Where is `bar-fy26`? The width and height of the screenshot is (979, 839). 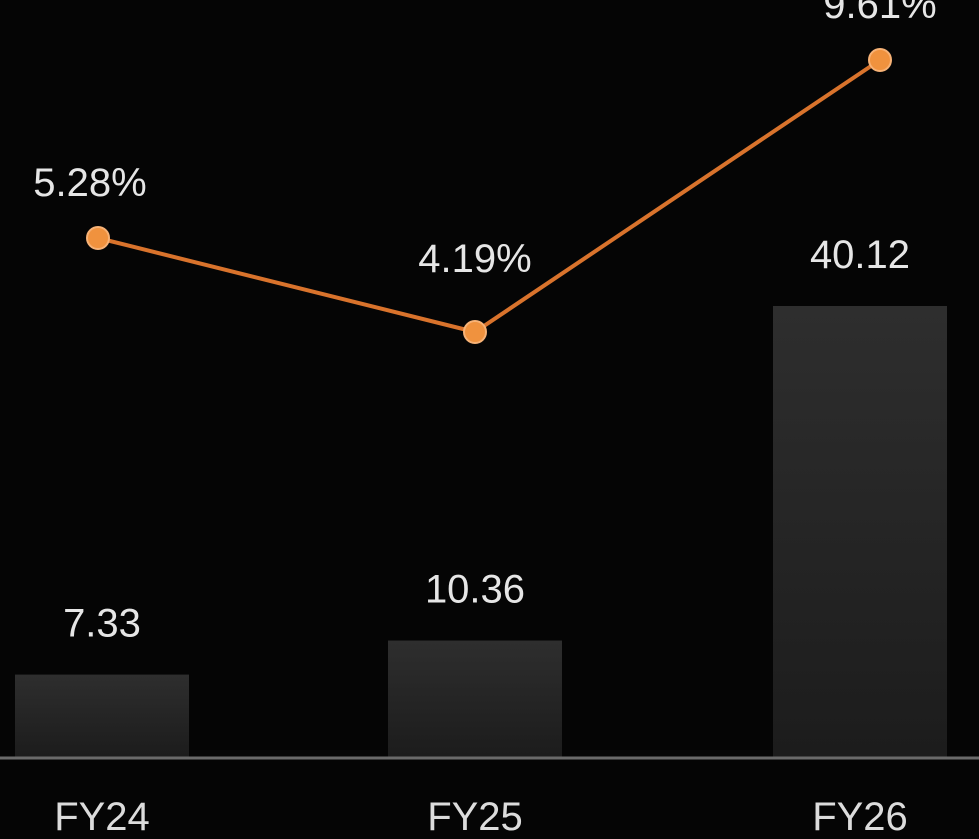
bar-fy26 is located at coordinates (860, 531).